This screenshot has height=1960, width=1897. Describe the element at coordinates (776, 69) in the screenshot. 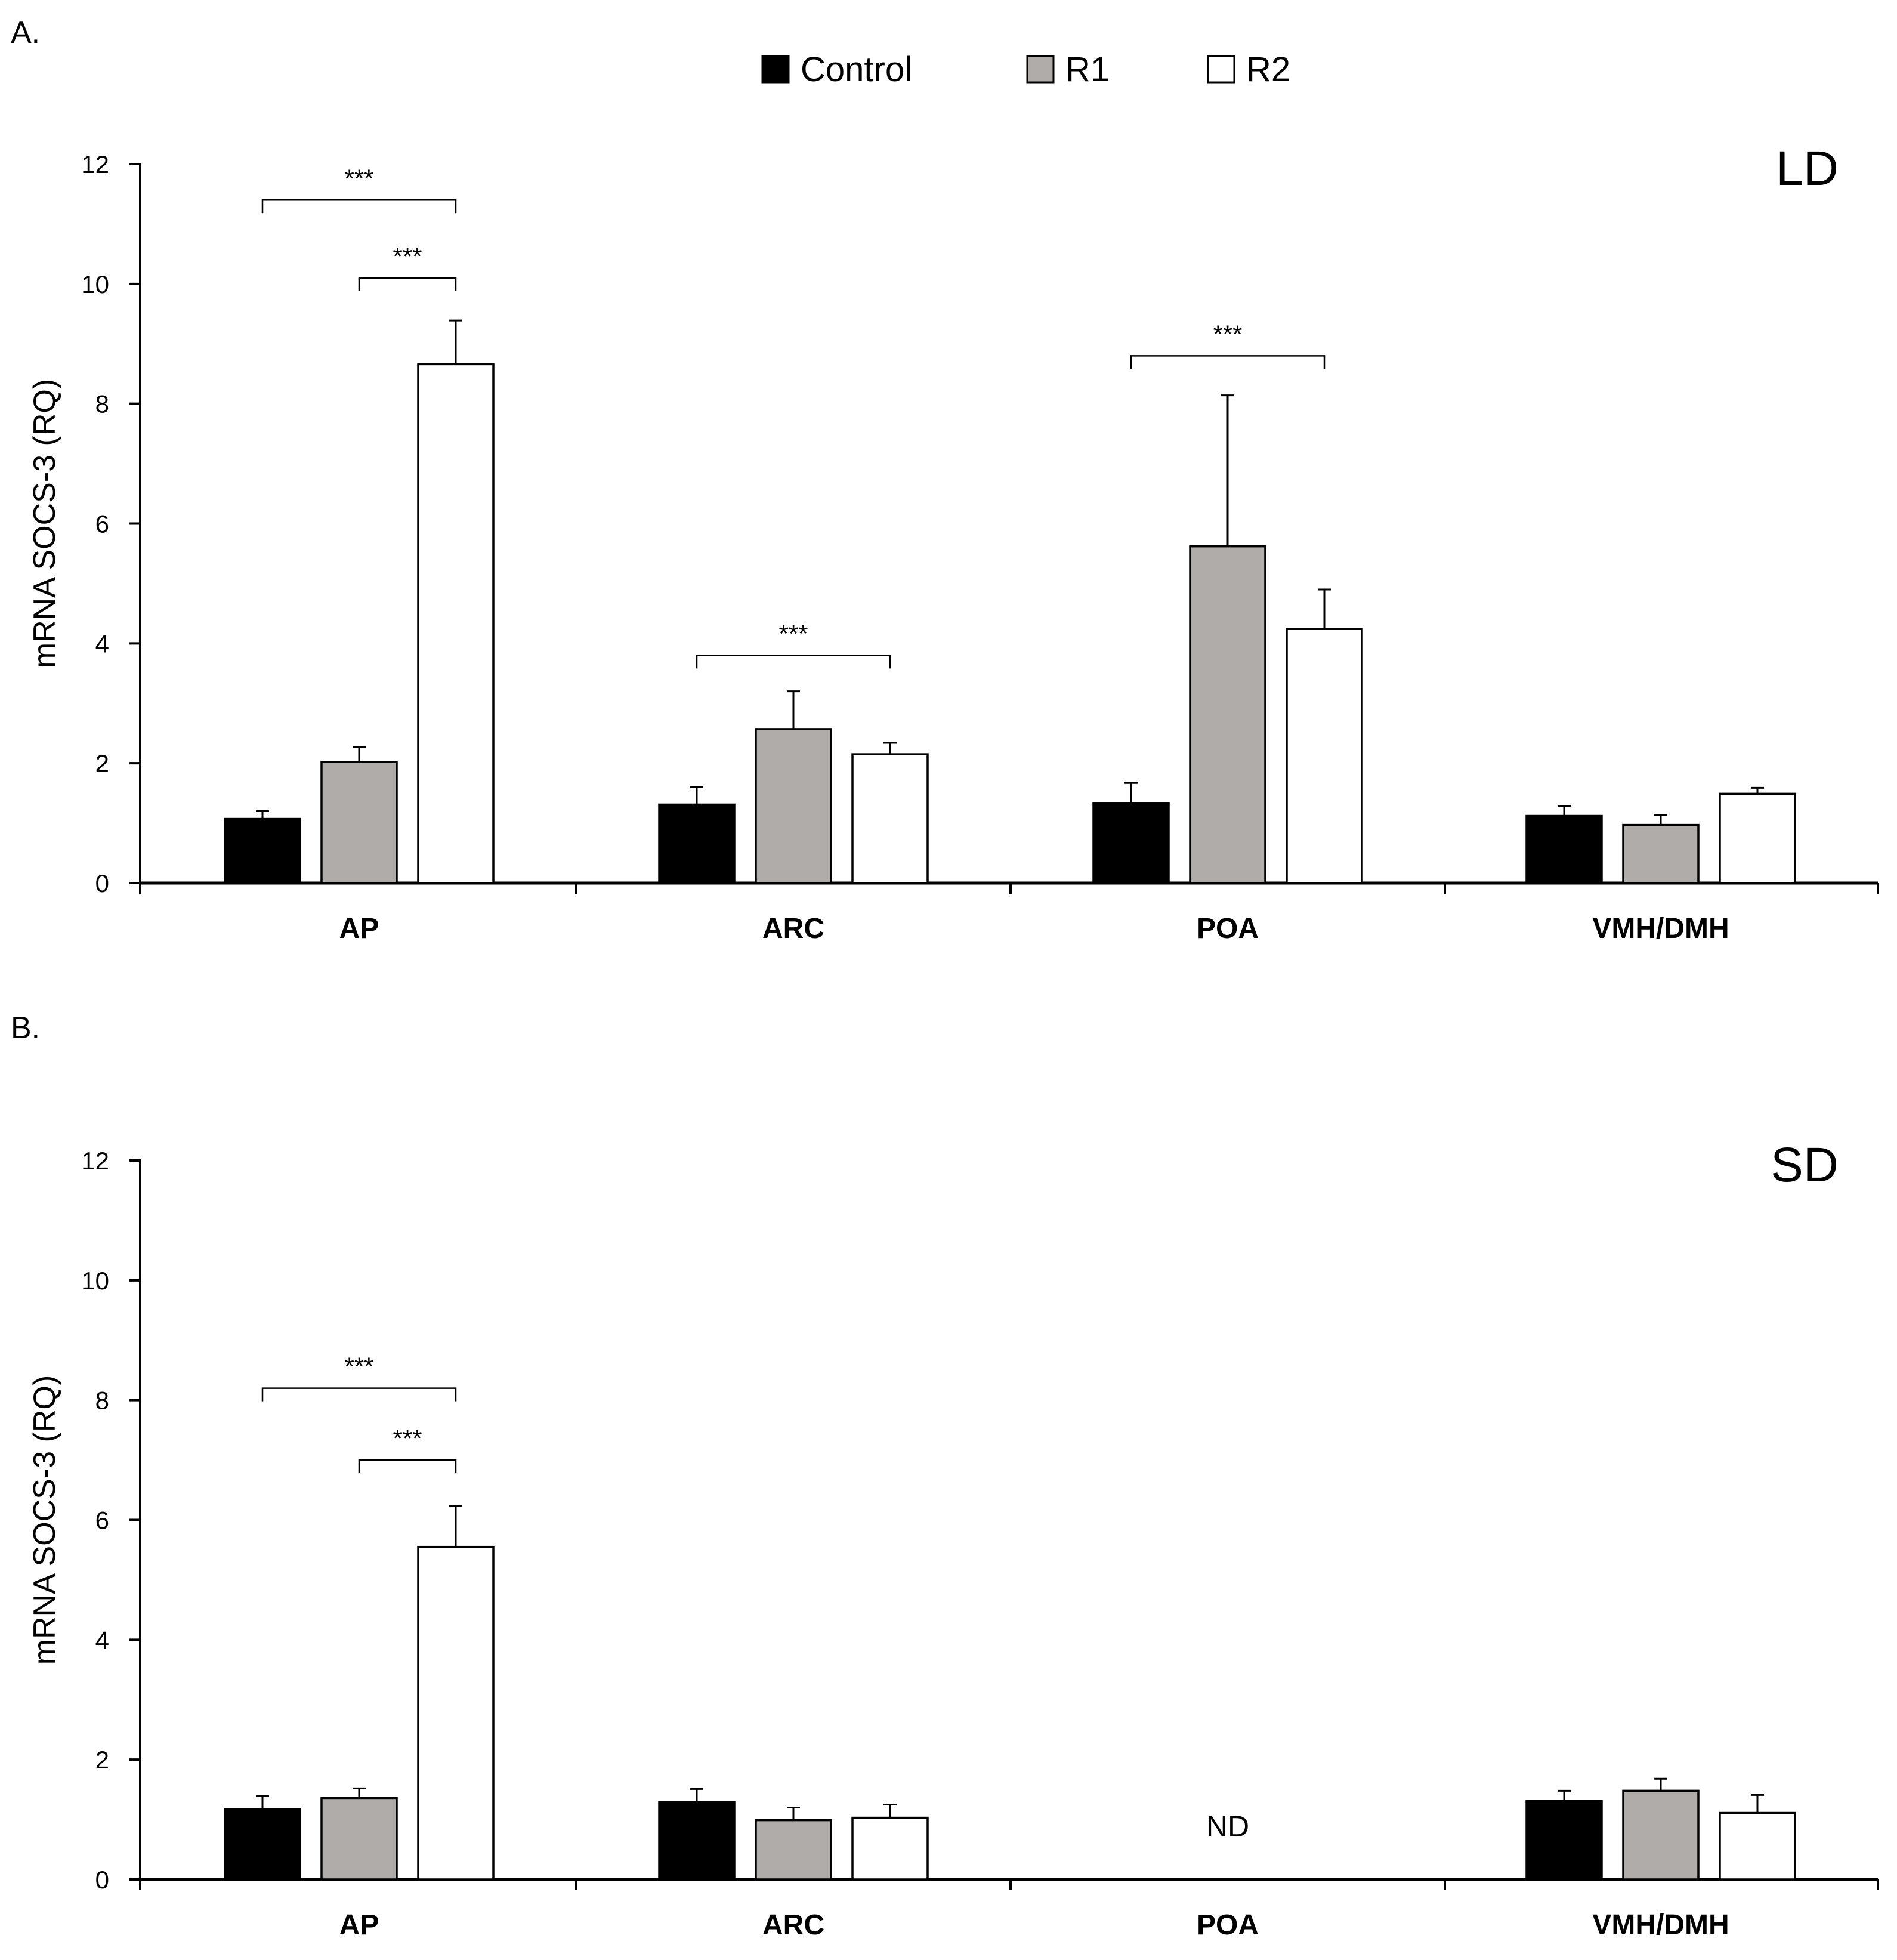

I see `legend-swatch-control` at that location.